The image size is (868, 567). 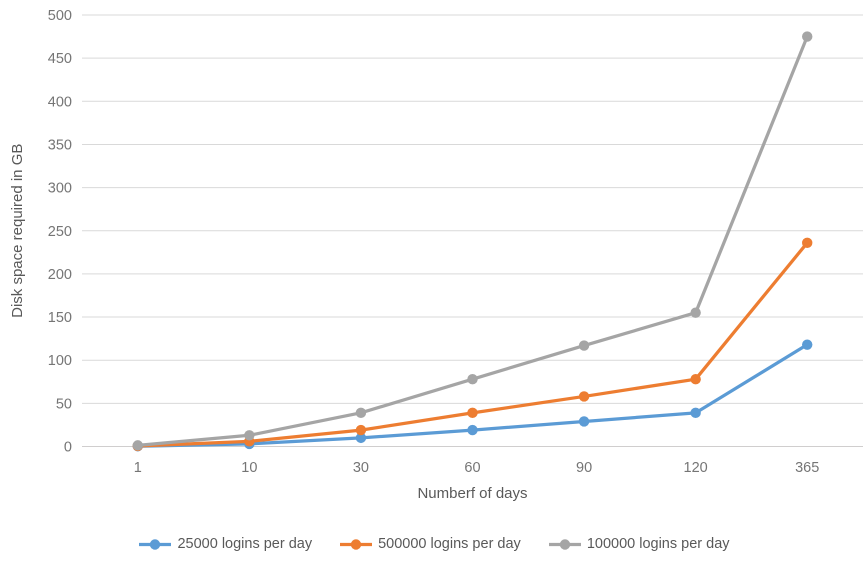 I want to click on y-tick-label: 300, so click(x=60, y=189).